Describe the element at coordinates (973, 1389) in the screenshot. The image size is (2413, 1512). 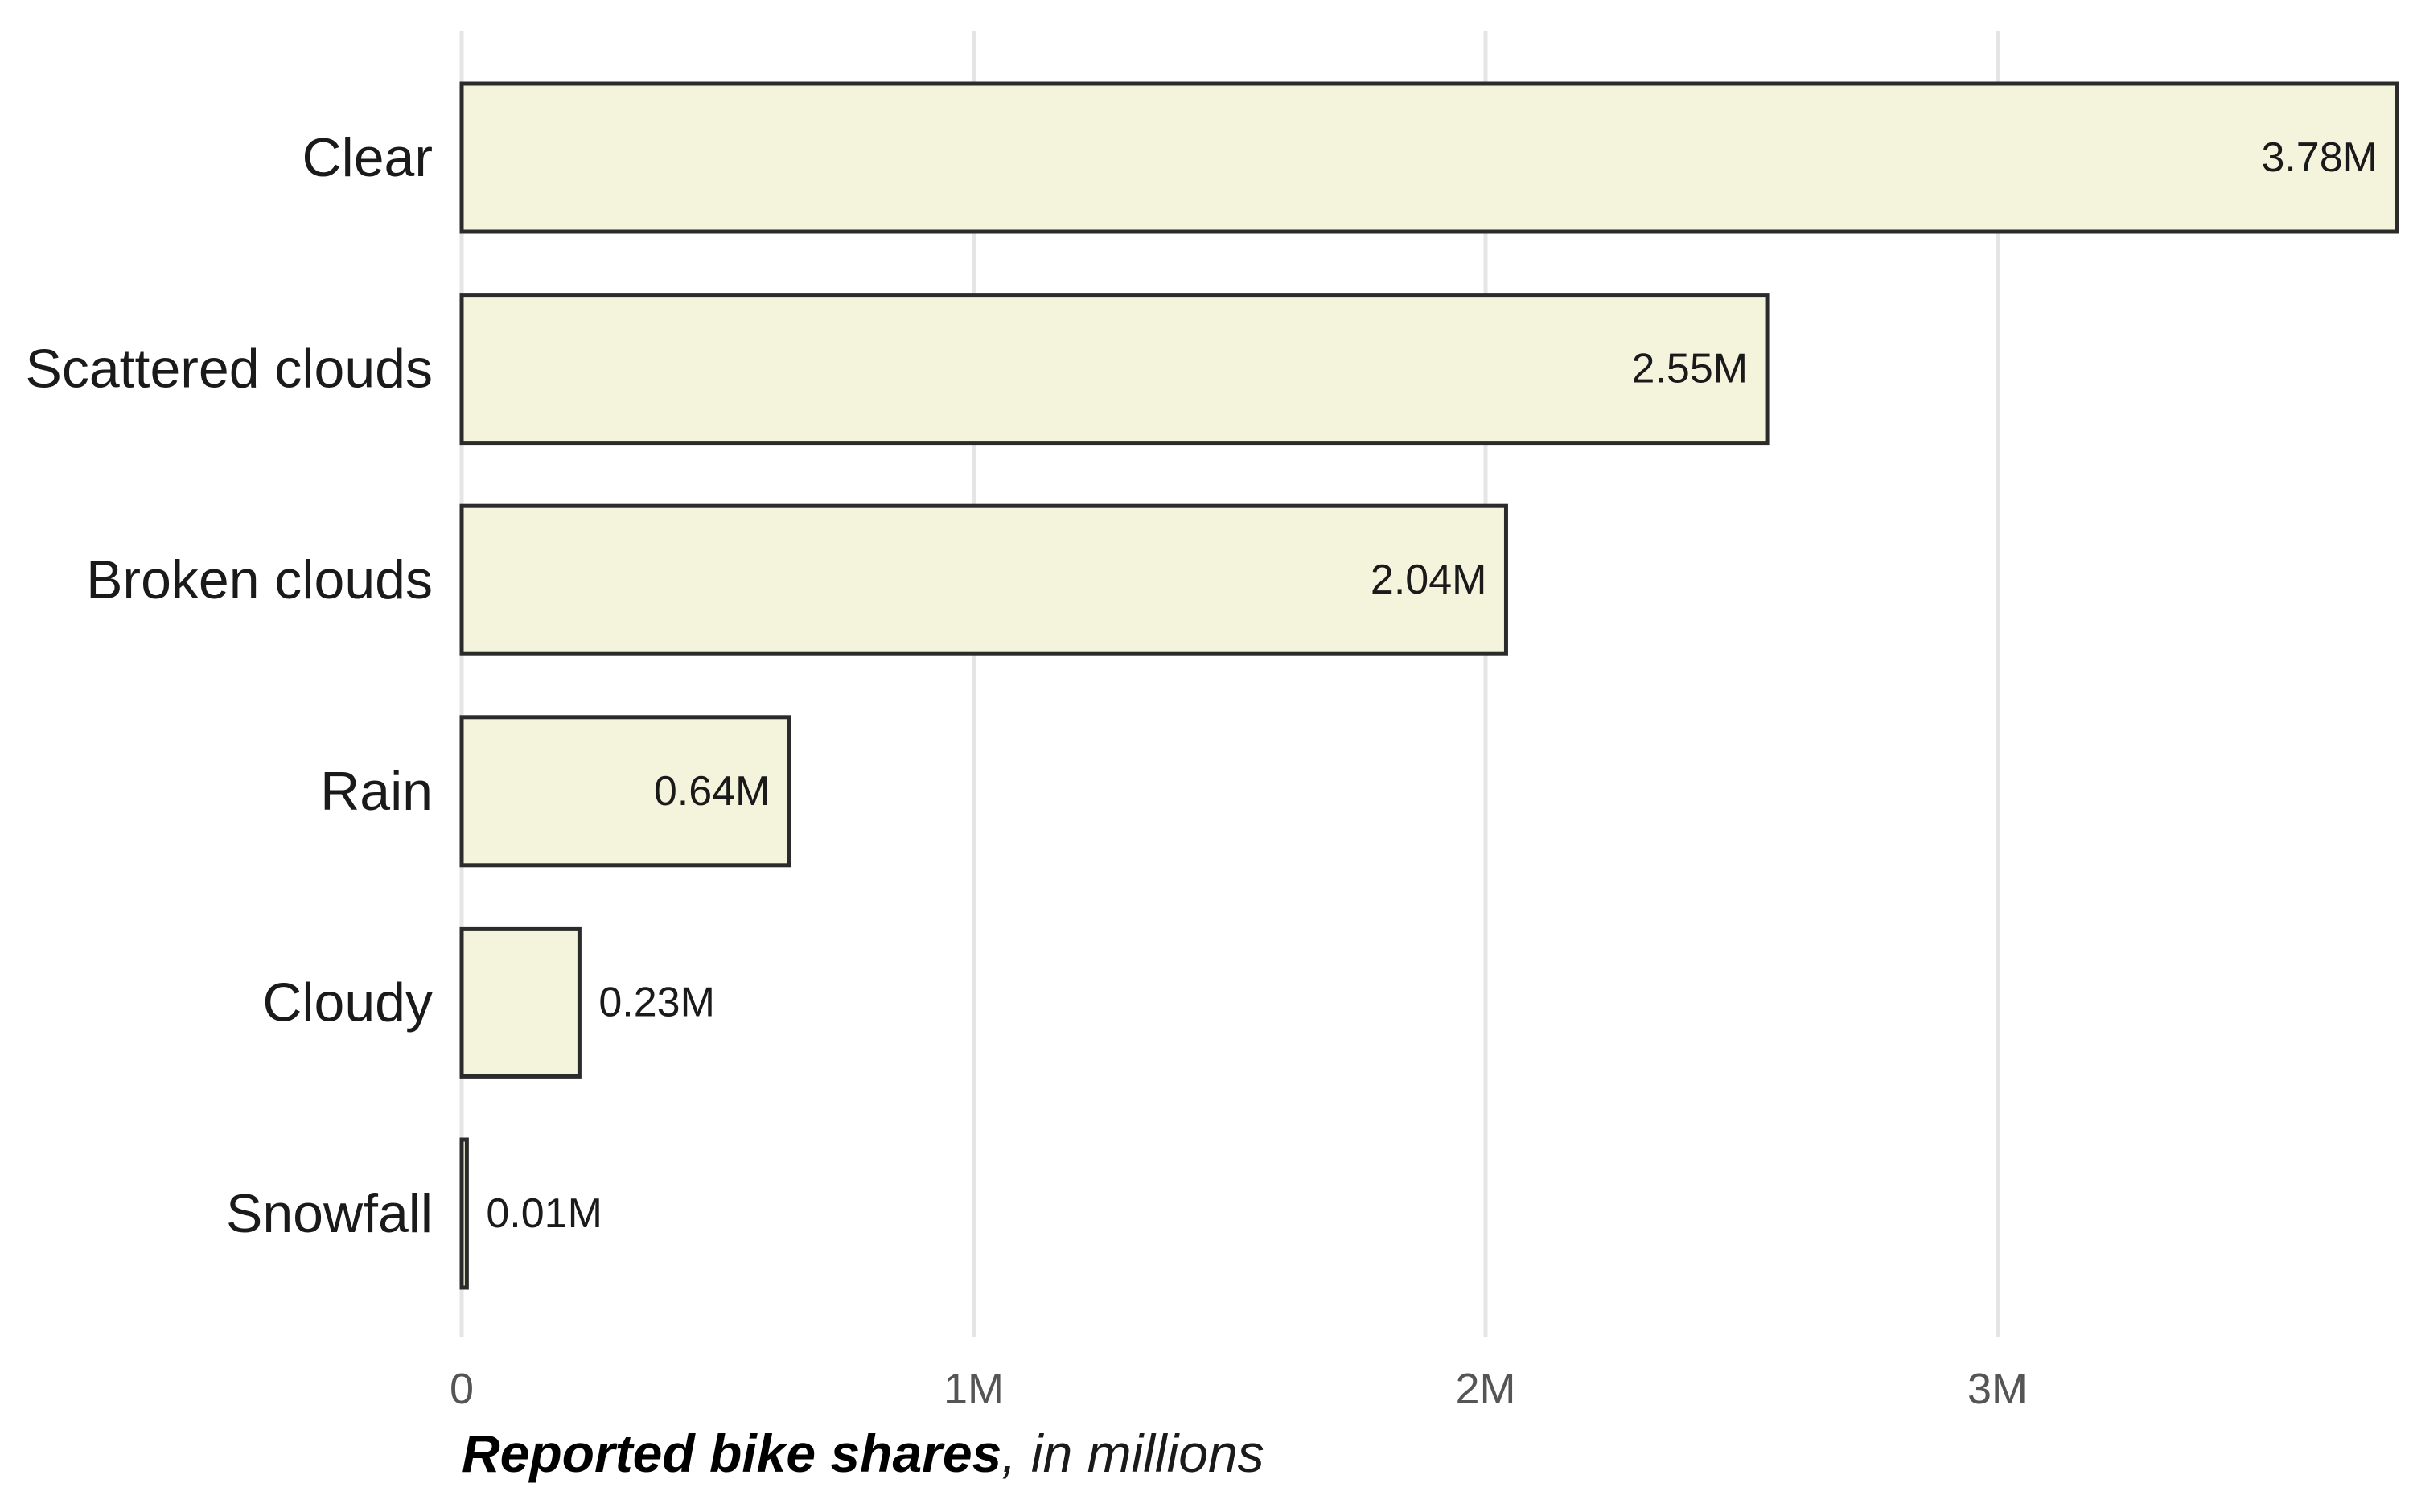
I see `x-tick-label-1m: 1M` at that location.